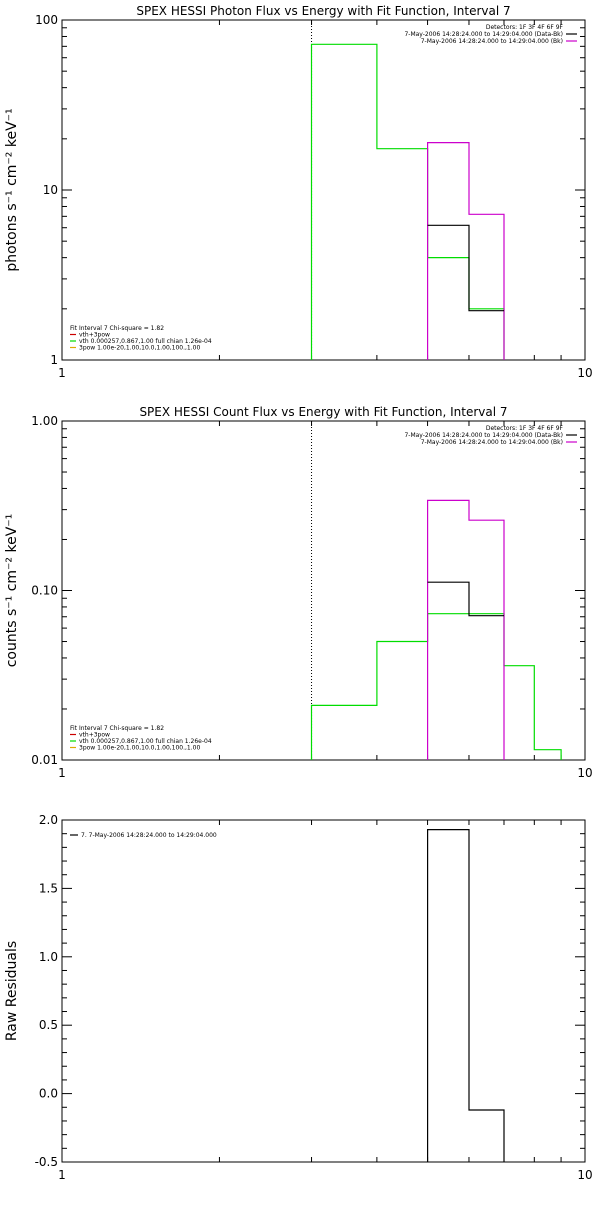 Image resolution: width=600 pixels, height=1205 pixels. What do you see at coordinates (48, 820) in the screenshot?
I see `y-tick-label: 2.0` at bounding box center [48, 820].